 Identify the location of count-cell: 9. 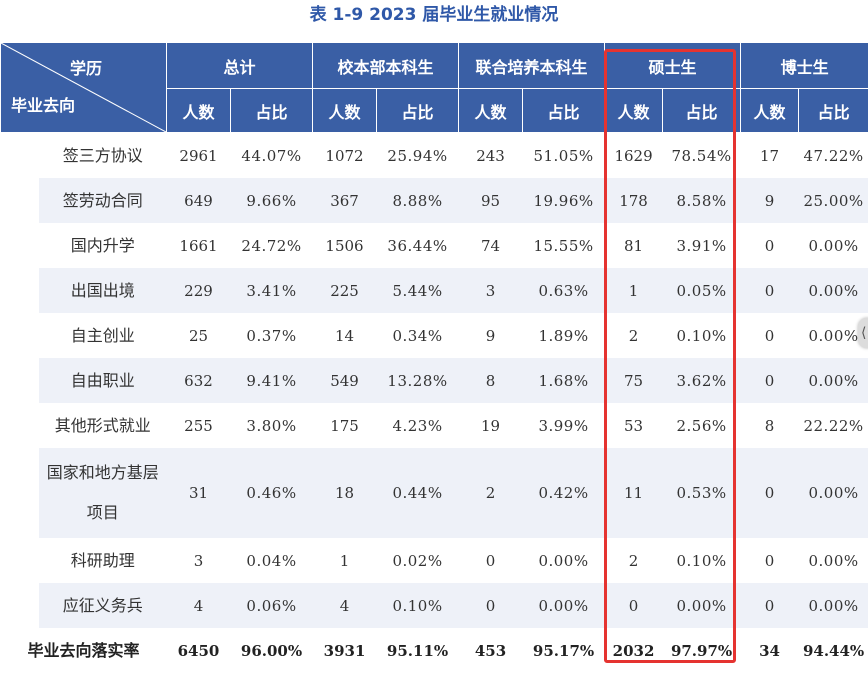
(770, 200).